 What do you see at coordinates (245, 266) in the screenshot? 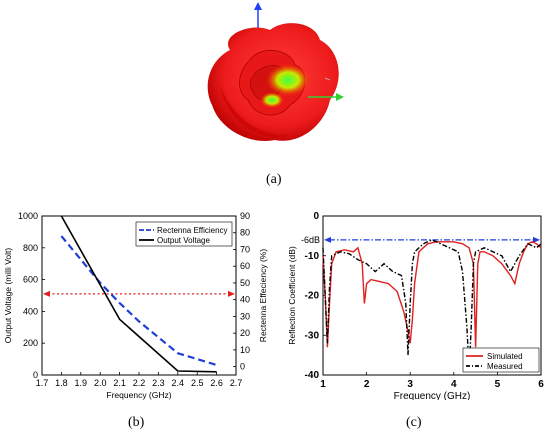
I see `y-right-tick-label: 60` at bounding box center [245, 266].